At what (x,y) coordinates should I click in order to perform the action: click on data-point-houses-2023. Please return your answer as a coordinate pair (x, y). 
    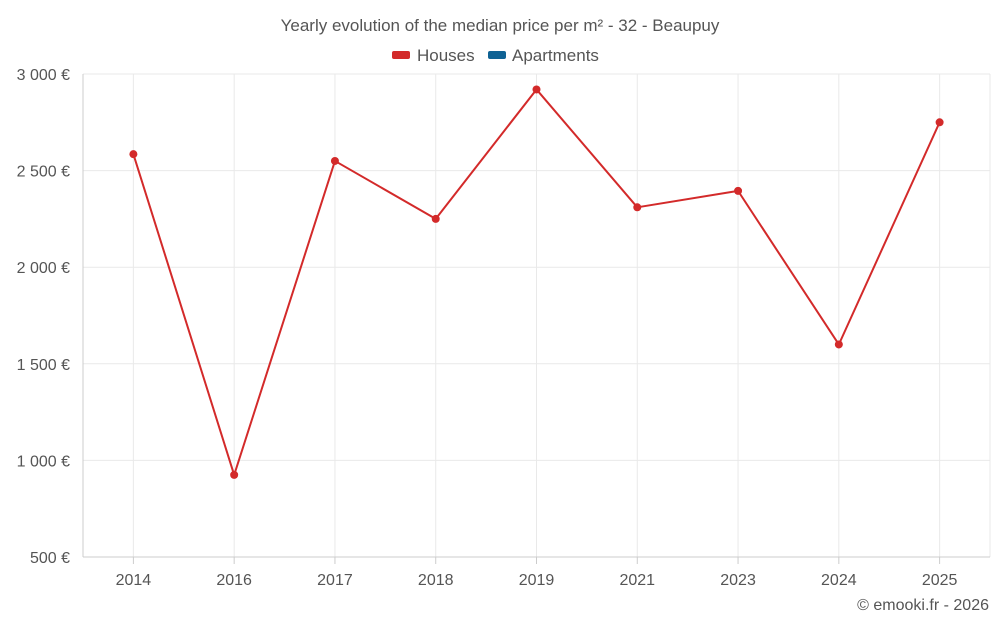
    Looking at the image, I should click on (738, 190).